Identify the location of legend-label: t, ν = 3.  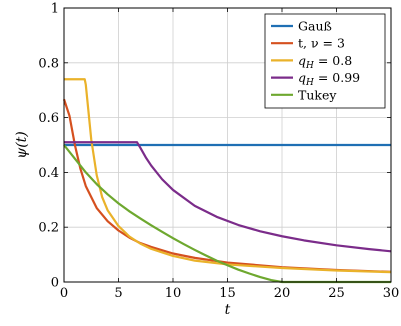
(321, 43).